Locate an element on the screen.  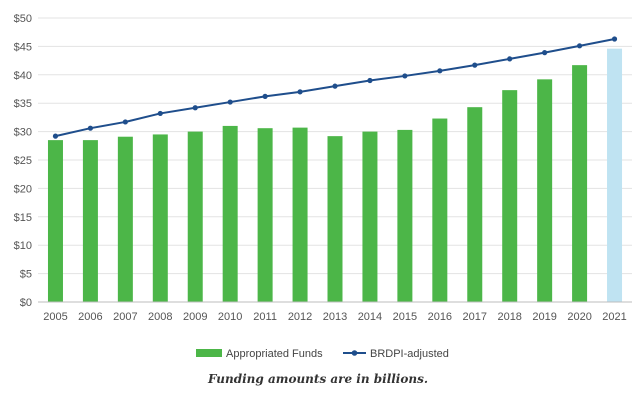
brdpi-point-2008 is located at coordinates (160, 113).